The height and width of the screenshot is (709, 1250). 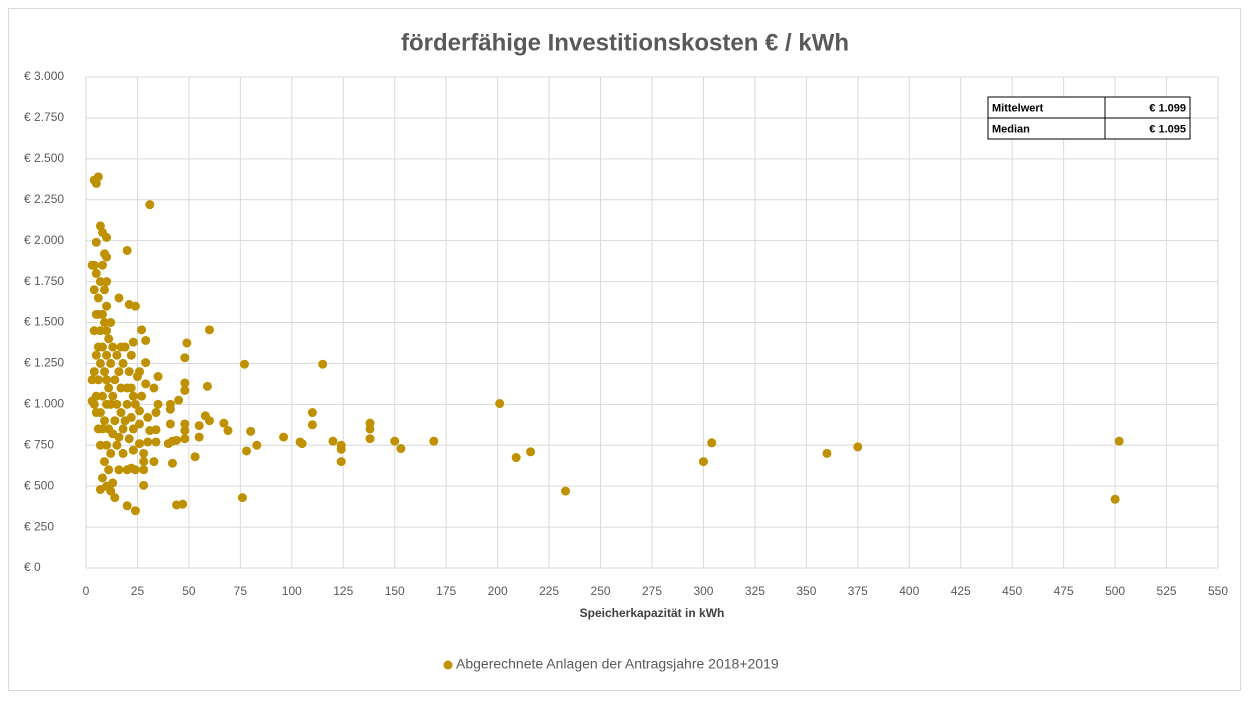 I want to click on x-tick-label: 425, so click(x=961, y=591).